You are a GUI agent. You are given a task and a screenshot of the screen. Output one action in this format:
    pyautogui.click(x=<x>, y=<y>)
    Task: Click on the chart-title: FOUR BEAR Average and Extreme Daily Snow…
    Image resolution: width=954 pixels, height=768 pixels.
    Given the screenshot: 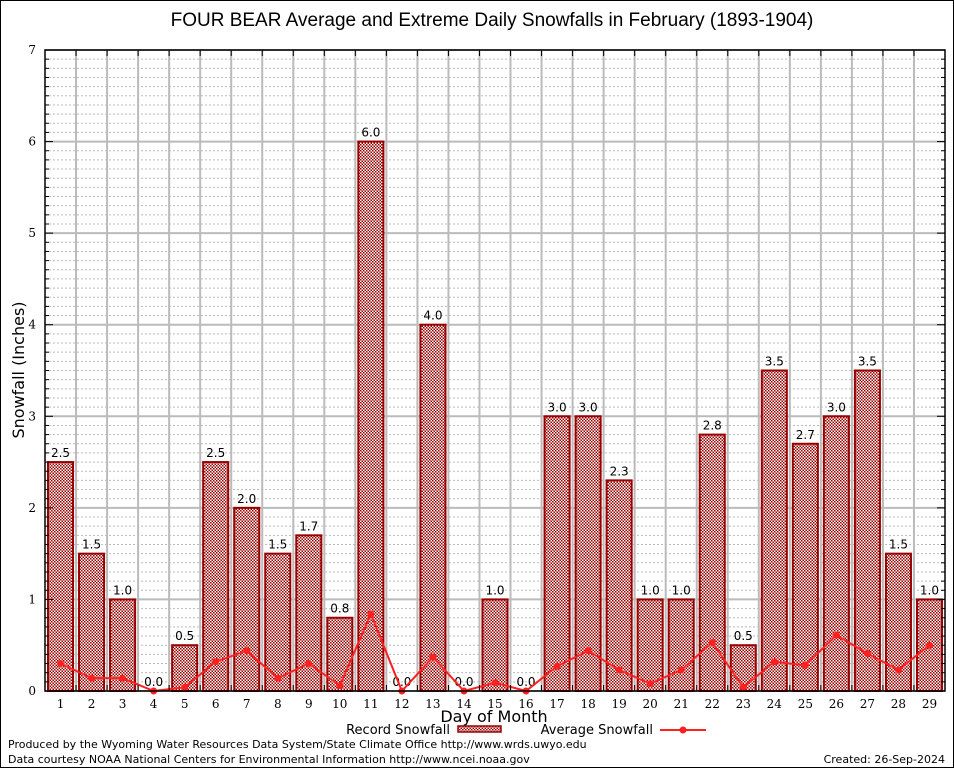 What is the action you would take?
    pyautogui.click(x=492, y=20)
    